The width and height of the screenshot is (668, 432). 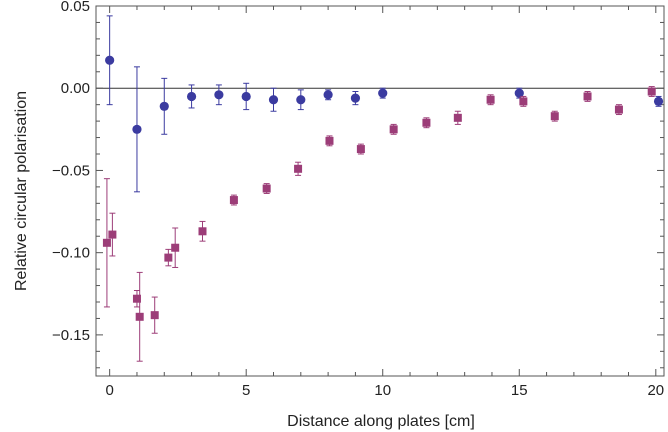 What do you see at coordinates (382, 390) in the screenshot?
I see `x-tick-label: 10` at bounding box center [382, 390].